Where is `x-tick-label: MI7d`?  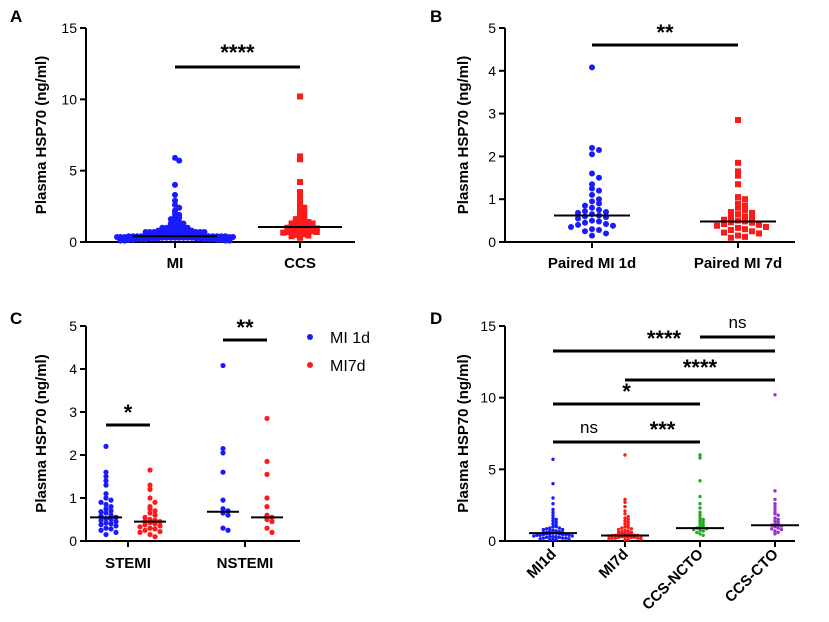 x-tick-label: MI7d is located at coordinates (614, 564).